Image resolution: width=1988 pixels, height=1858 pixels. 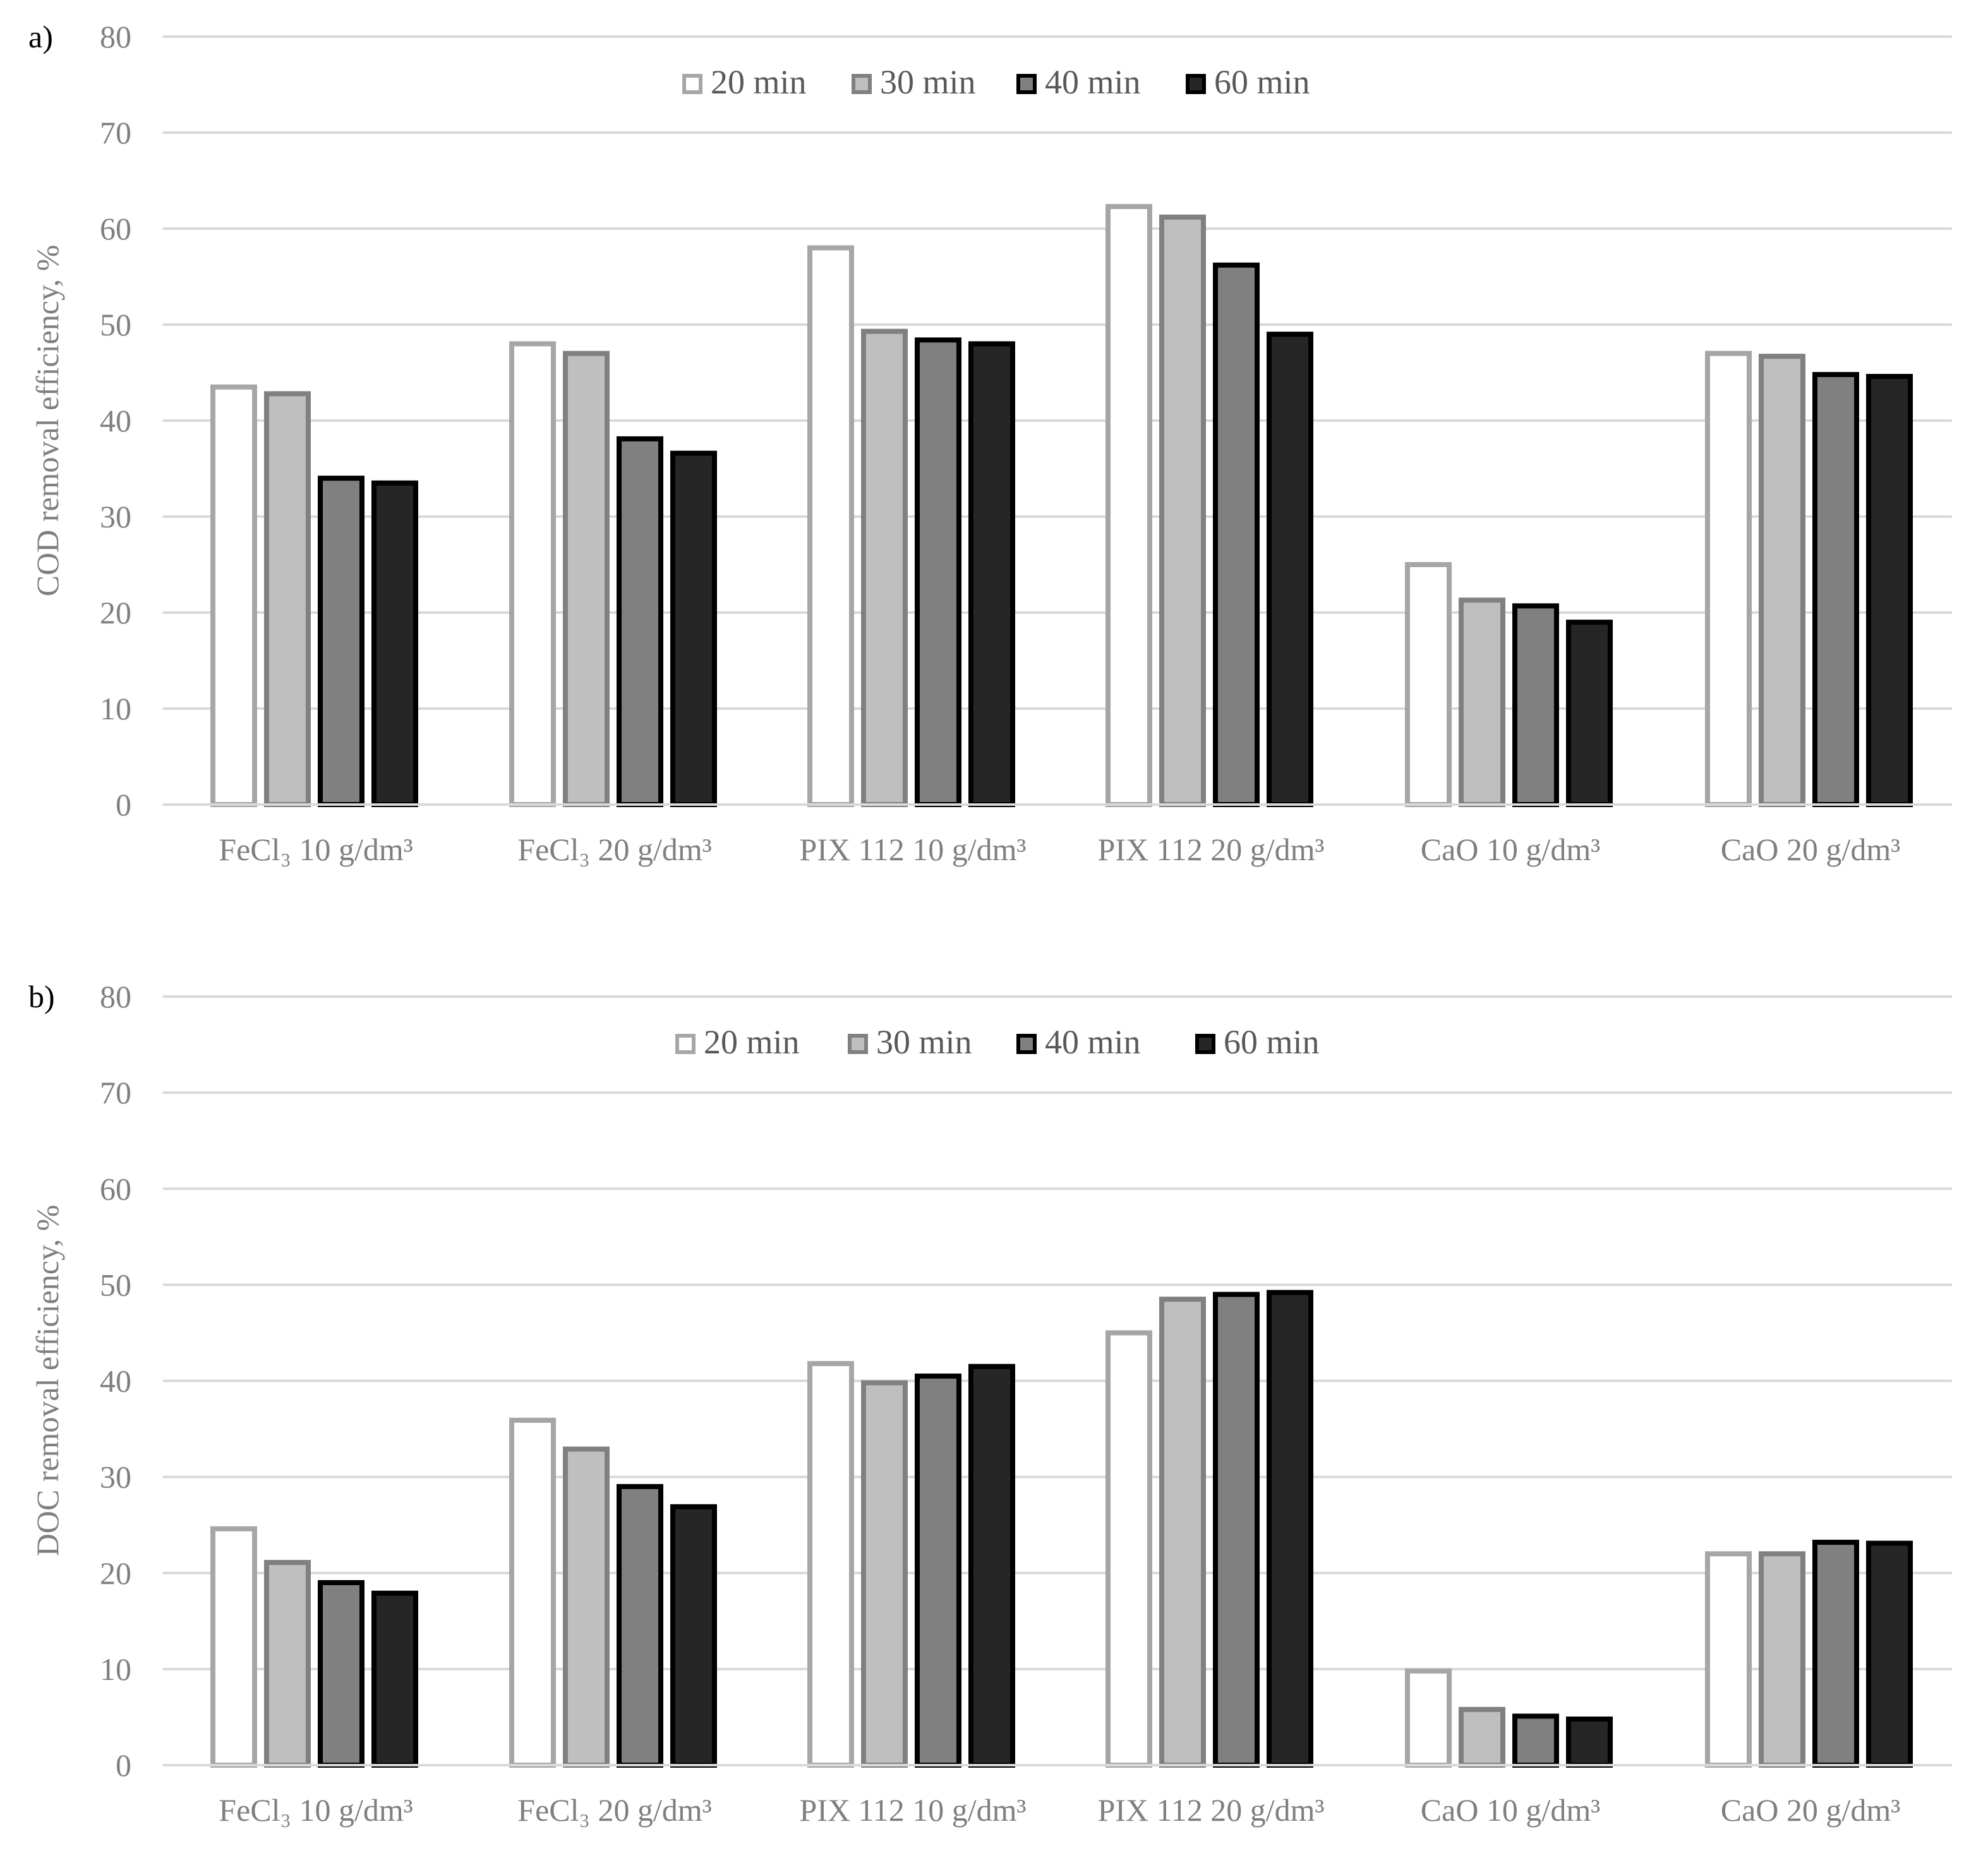 I want to click on panel-label: b), so click(x=41, y=996).